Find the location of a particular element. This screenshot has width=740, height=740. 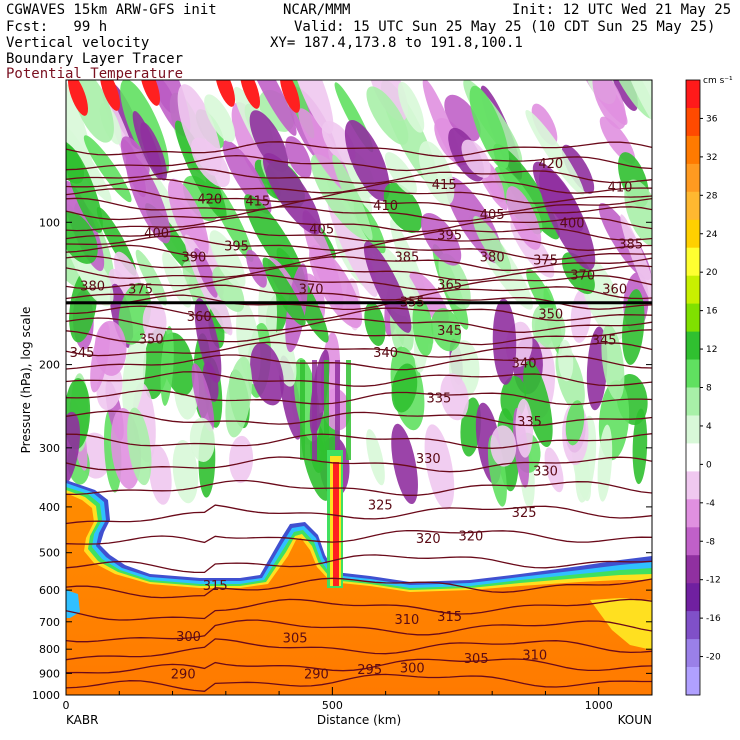

colorbar-tick-label: -12 is located at coordinates (713, 581).